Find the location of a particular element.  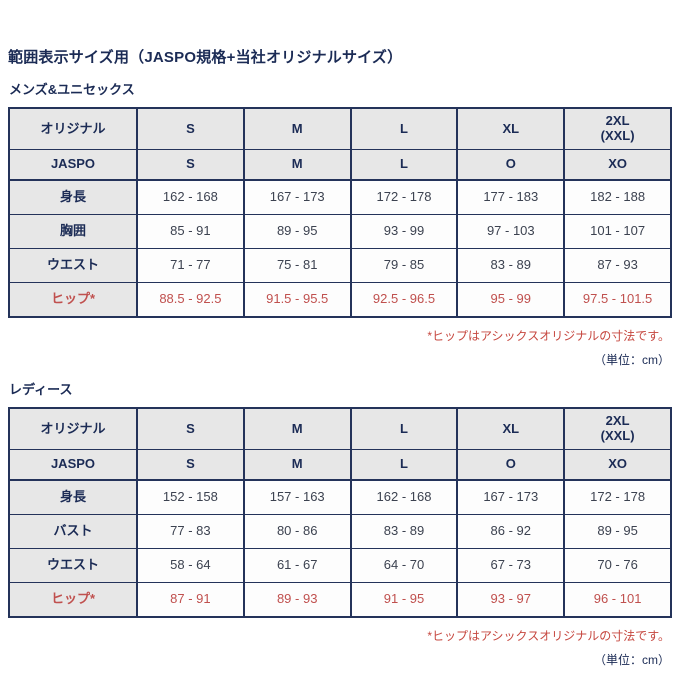

measurement-cell: 64 - 70 is located at coordinates (404, 565).